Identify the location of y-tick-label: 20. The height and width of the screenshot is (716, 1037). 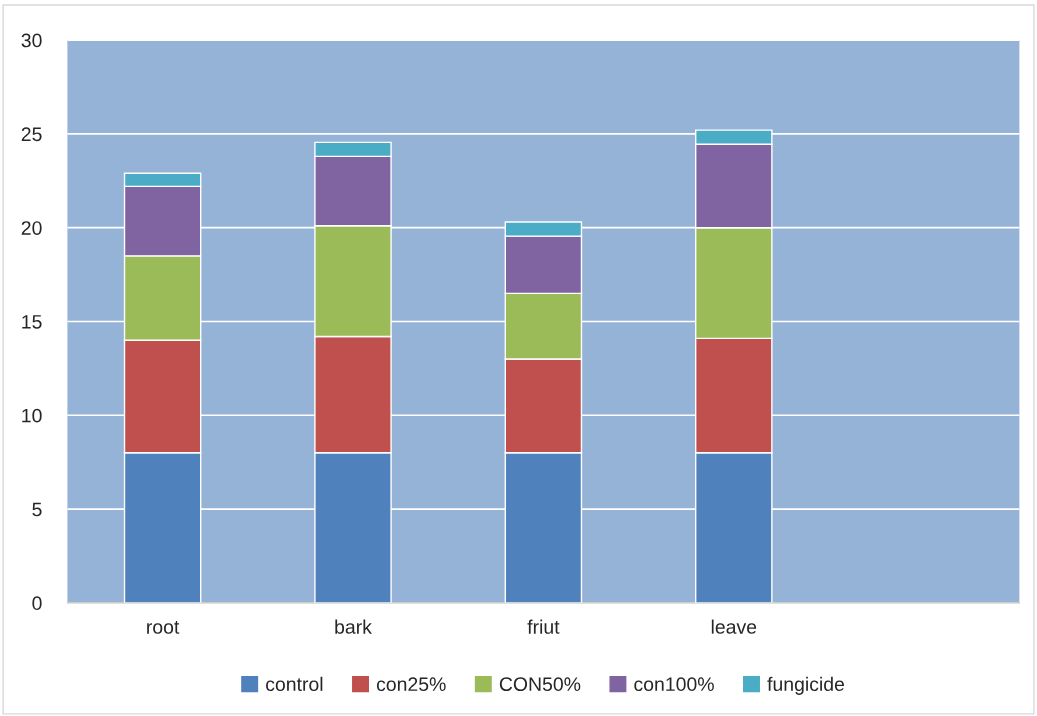
(31, 228).